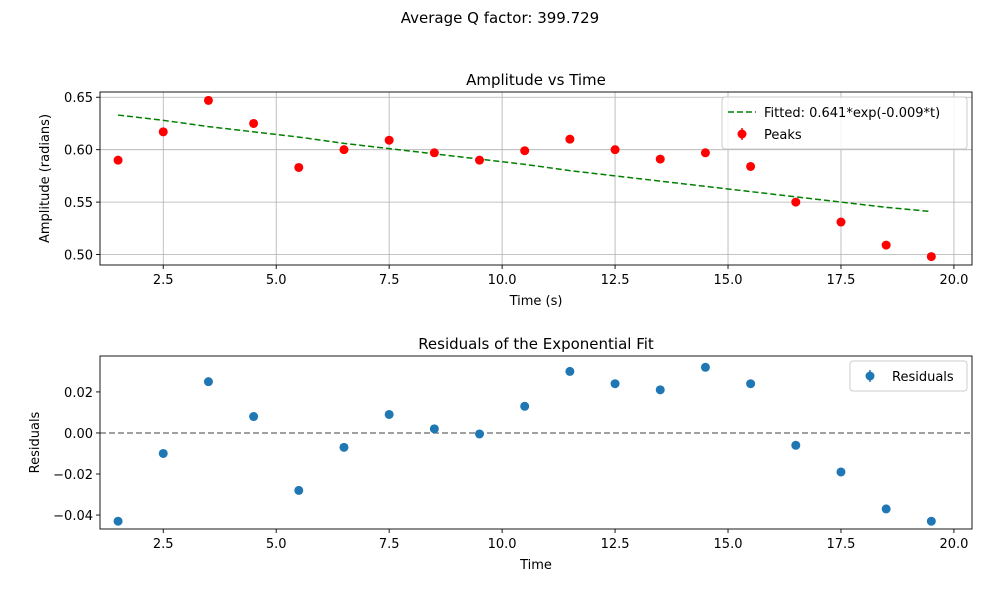 The height and width of the screenshot is (600, 1000). What do you see at coordinates (536, 80) in the screenshot?
I see `amp-title: Amplitude vs Time` at bounding box center [536, 80].